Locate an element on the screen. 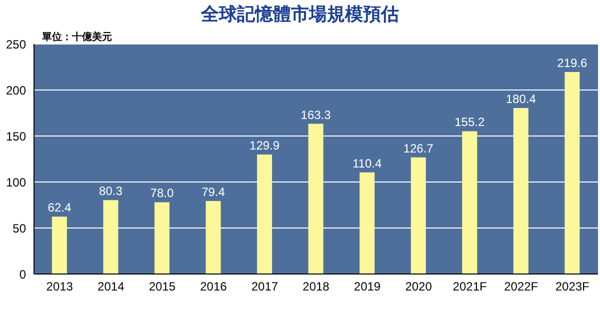  x-tick-label: 2022F is located at coordinates (521, 287).